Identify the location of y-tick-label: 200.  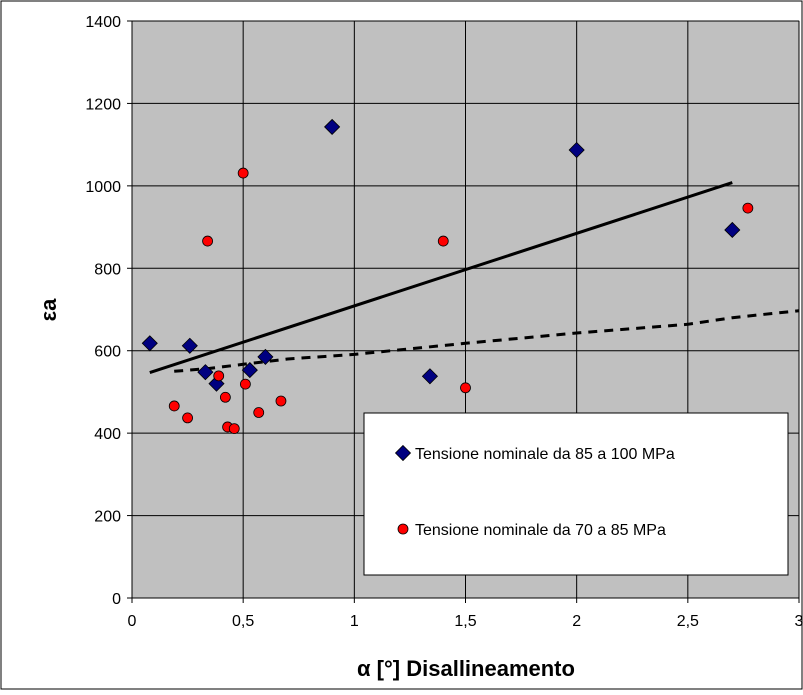
(107, 517).